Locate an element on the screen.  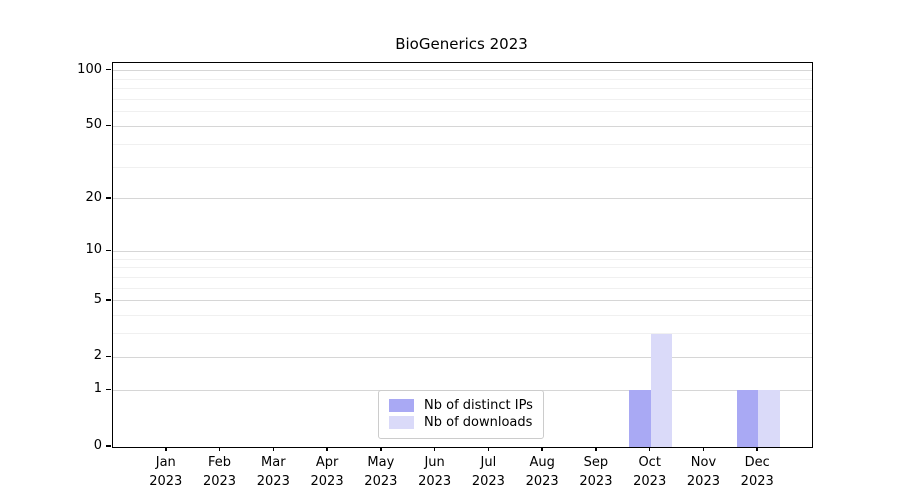
y-tick-label: 50 is located at coordinates (93, 125).